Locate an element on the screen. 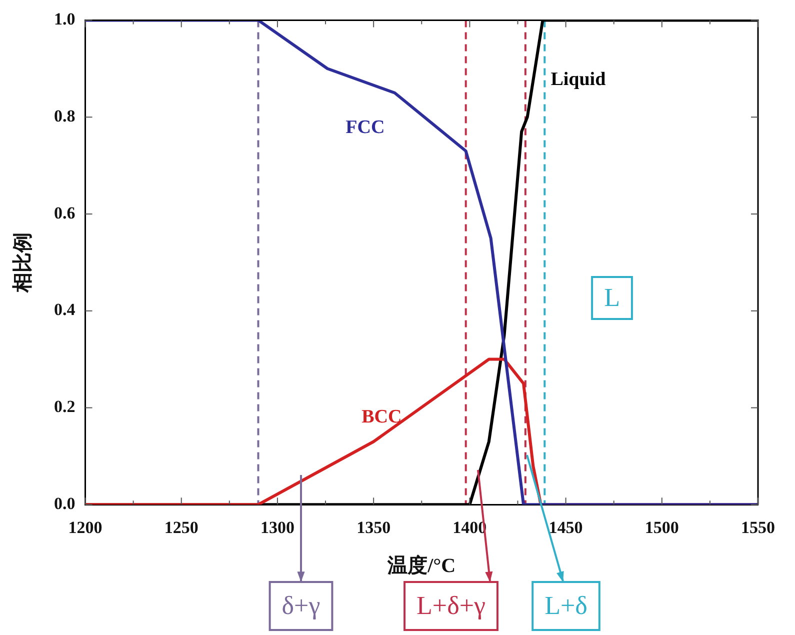 The height and width of the screenshot is (635, 795). x-tick-label: 1200 is located at coordinates (85, 528).